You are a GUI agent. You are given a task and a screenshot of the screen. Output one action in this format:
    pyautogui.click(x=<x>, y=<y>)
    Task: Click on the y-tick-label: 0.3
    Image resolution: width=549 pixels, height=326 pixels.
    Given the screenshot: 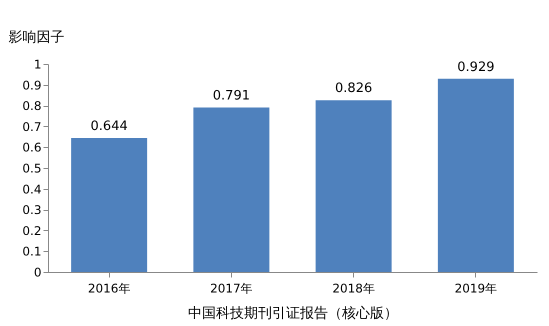 What is the action you would take?
    pyautogui.click(x=32, y=210)
    